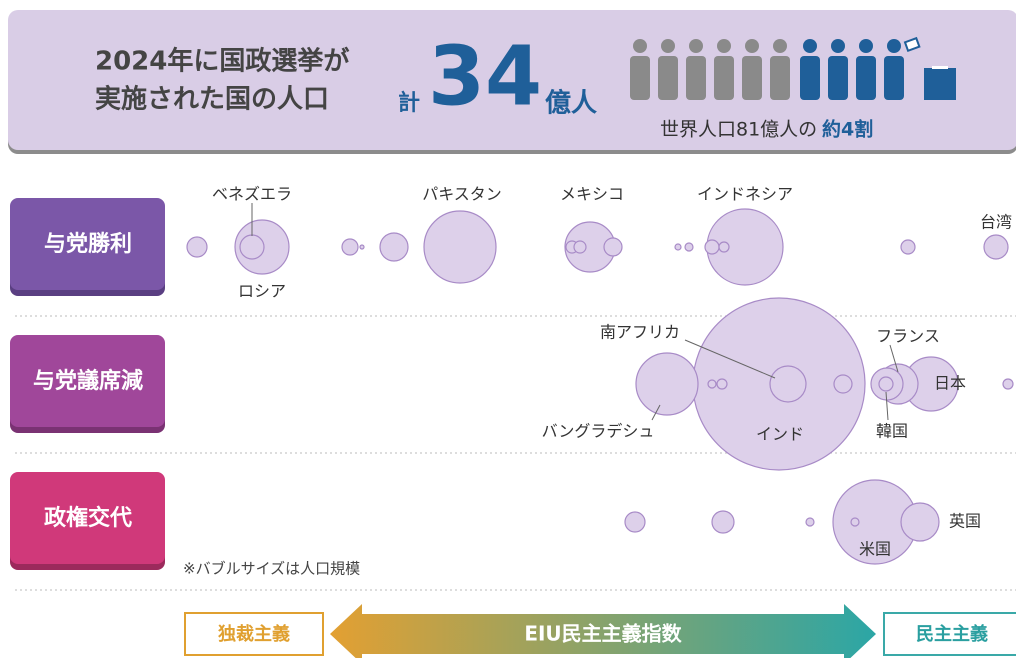 The height and width of the screenshot is (658, 1016). Describe the element at coordinates (222, 61) in the screenshot. I see `title-line: 2024年に国政選挙が` at that location.